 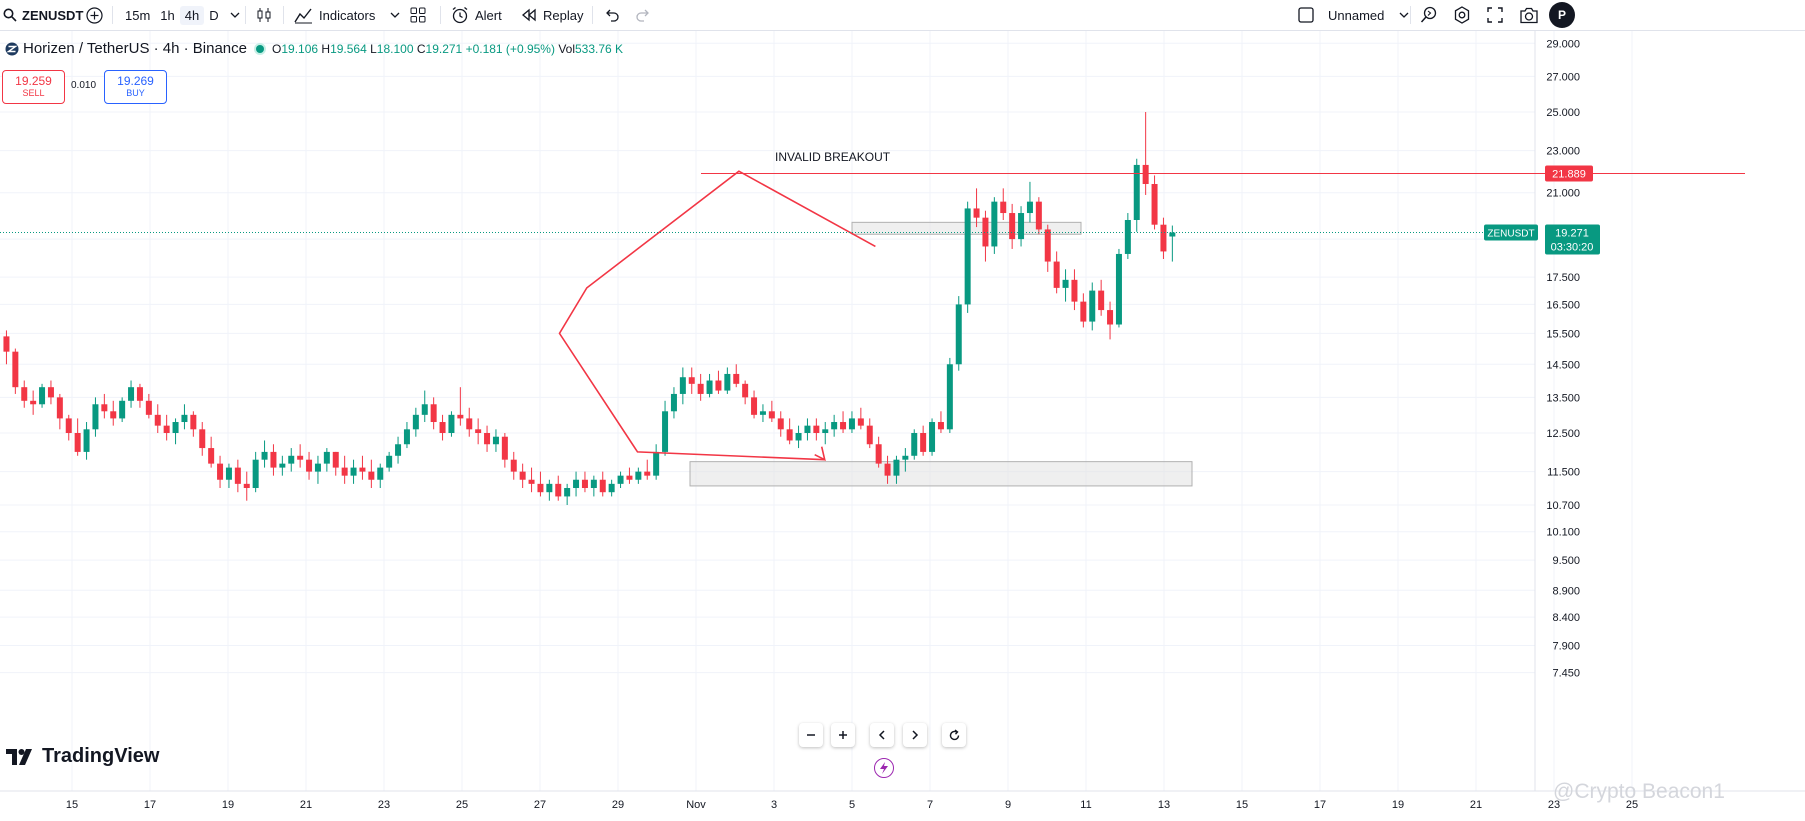 I want to click on time-tick-label: 21, so click(x=306, y=805).